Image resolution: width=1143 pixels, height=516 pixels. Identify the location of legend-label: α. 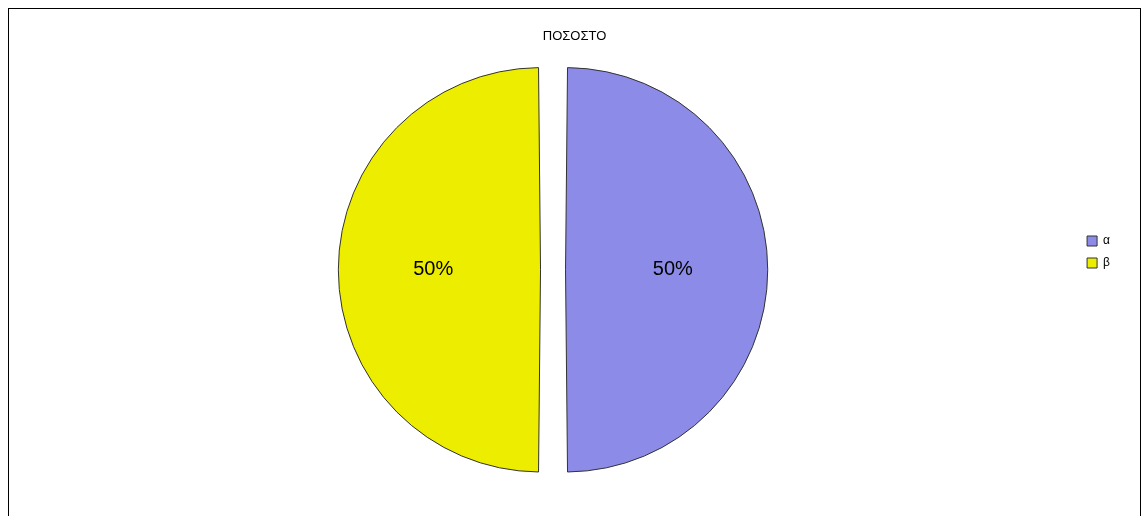
(1107, 240).